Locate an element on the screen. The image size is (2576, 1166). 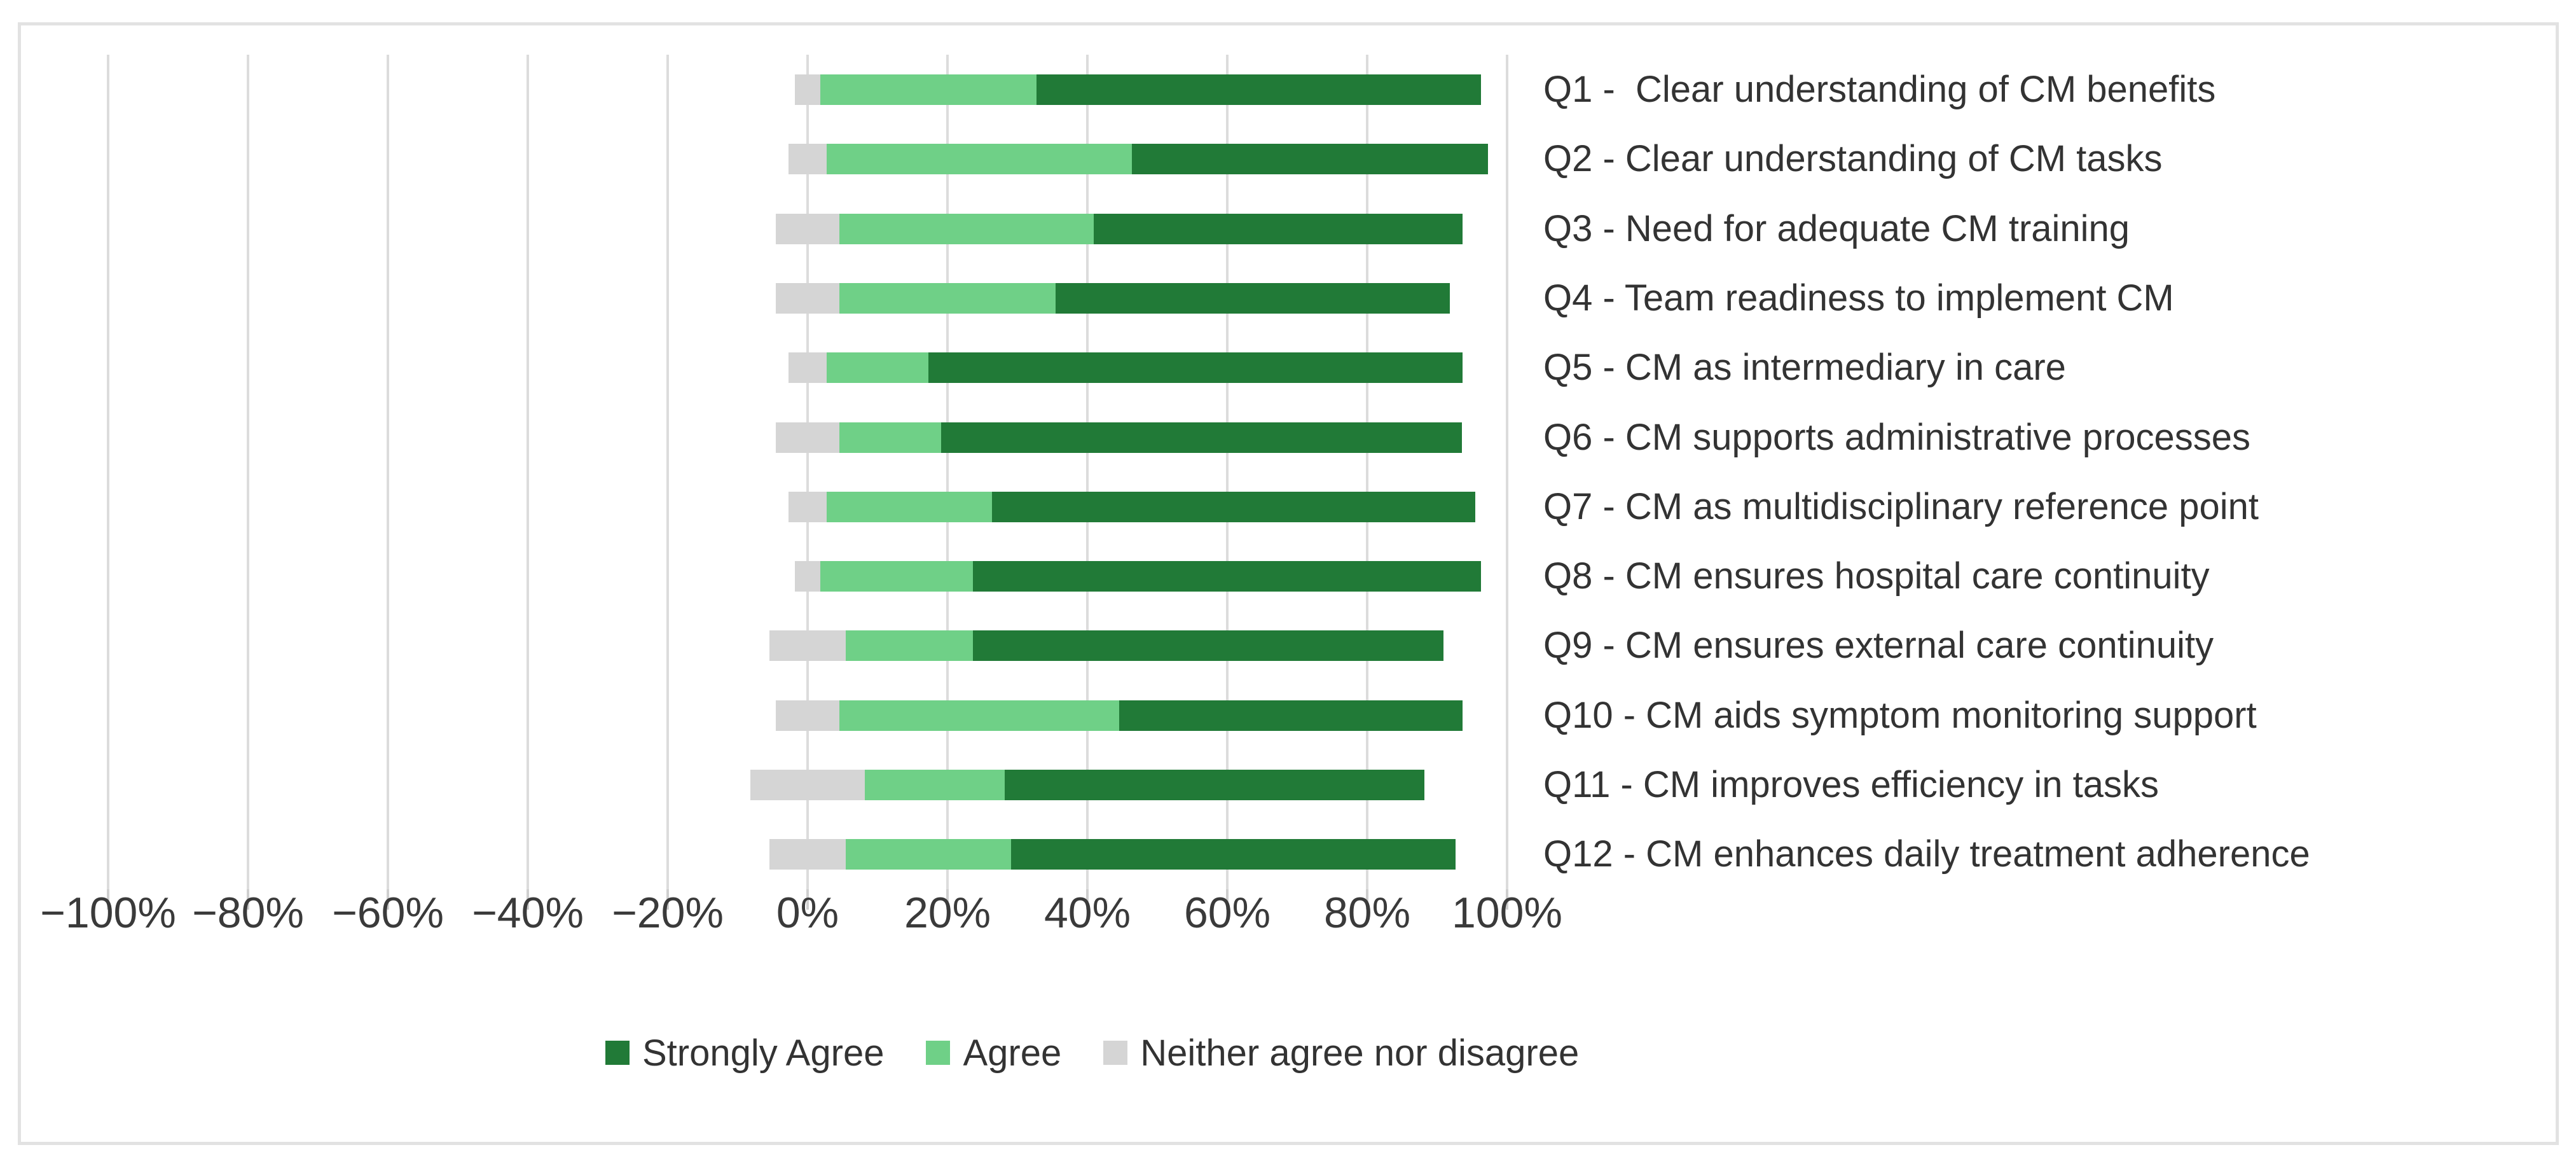
category-label: Q10 - CM aids symptom monitoring support is located at coordinates (1900, 715).